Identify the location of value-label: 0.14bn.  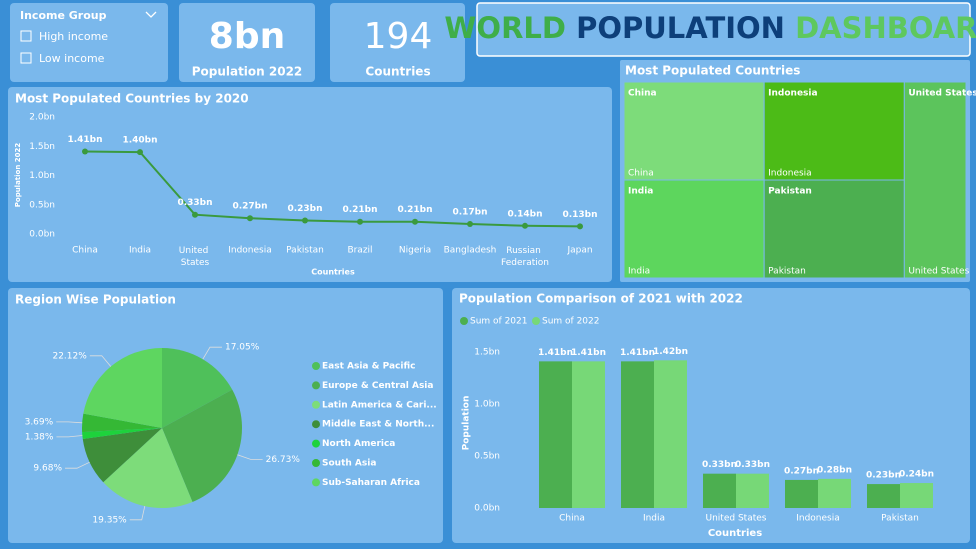
(524, 214).